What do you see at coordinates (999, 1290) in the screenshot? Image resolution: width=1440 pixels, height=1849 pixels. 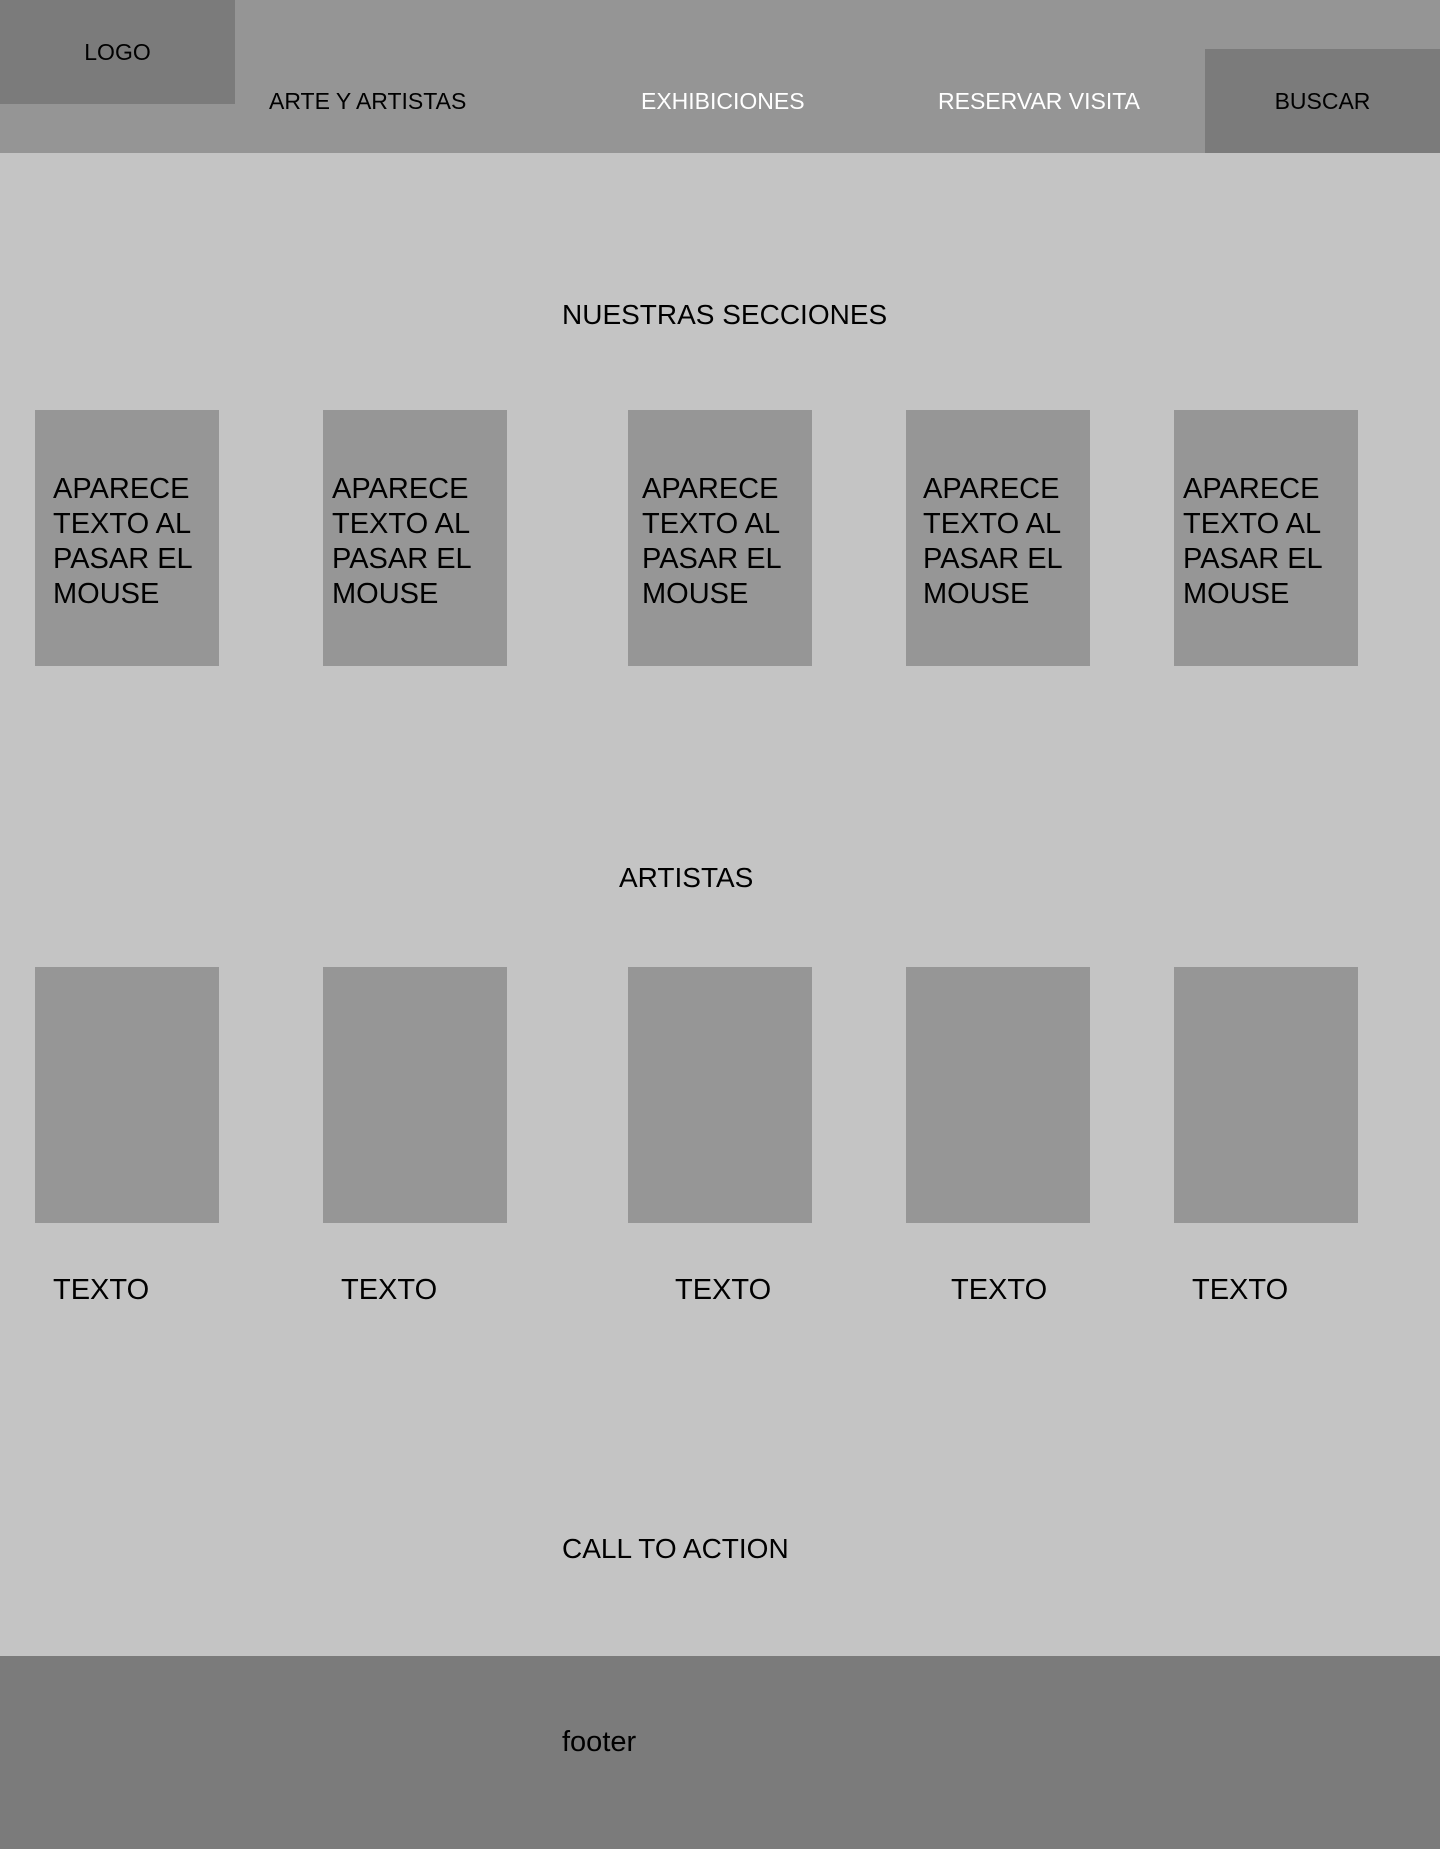 I see `artist-label-4: TEXTO` at bounding box center [999, 1290].